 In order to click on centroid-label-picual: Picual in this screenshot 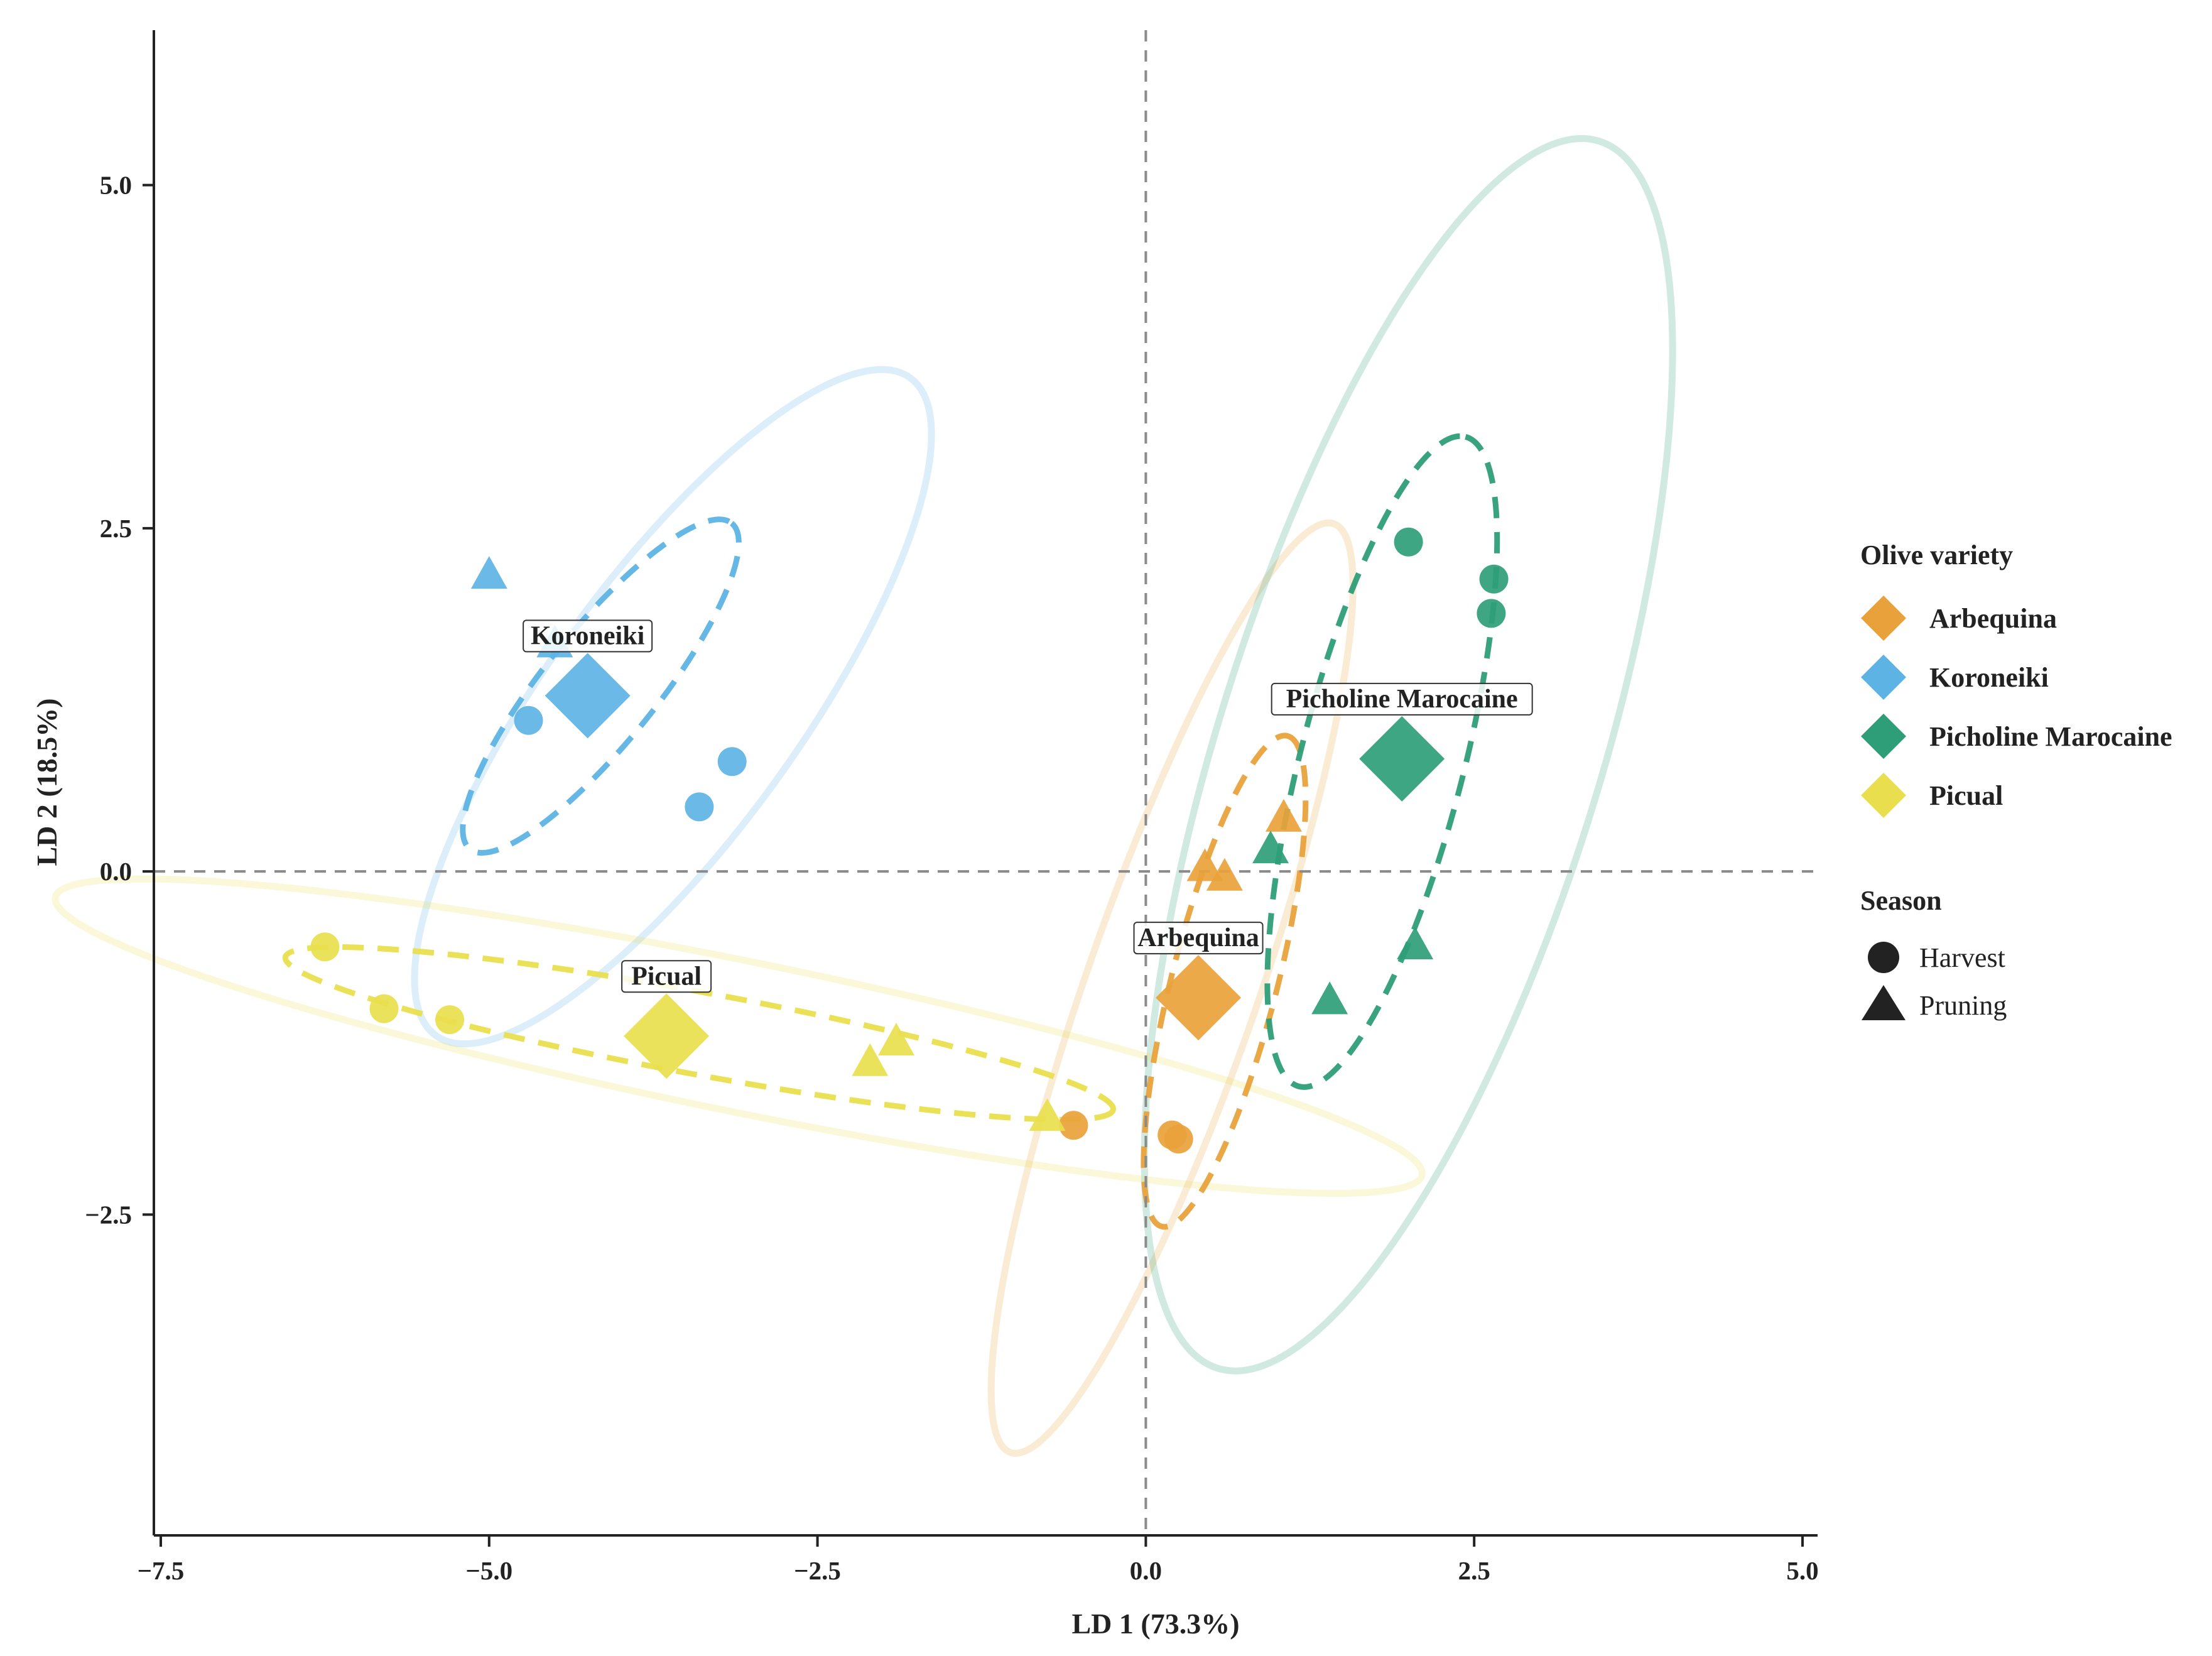, I will do `click(667, 976)`.